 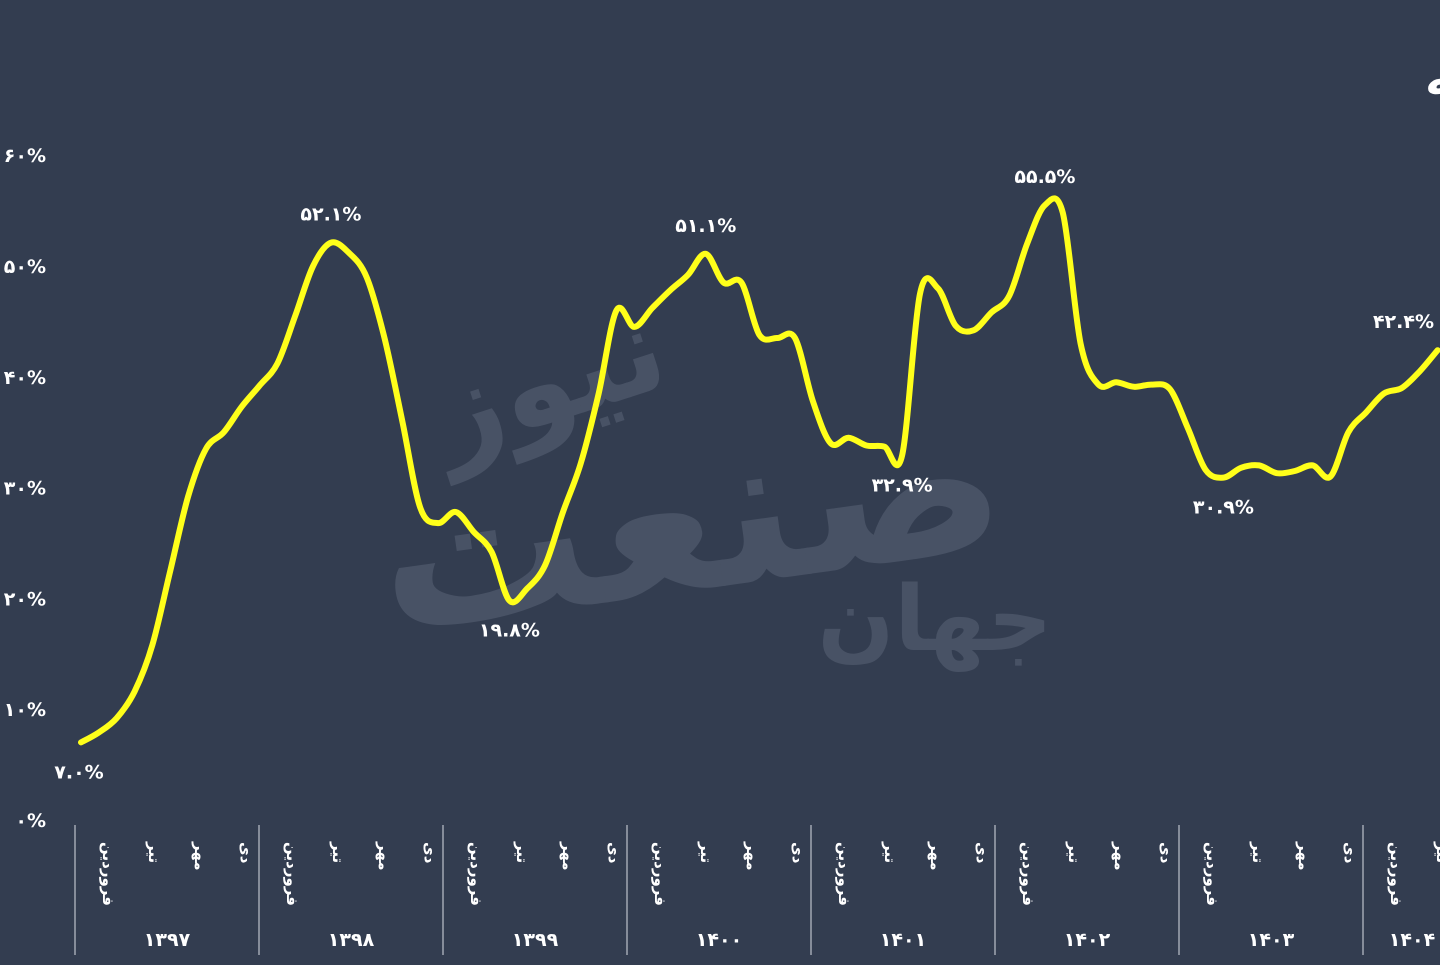 What do you see at coordinates (705, 226) in the screenshot?
I see `data-label: ۵۱.۱%` at bounding box center [705, 226].